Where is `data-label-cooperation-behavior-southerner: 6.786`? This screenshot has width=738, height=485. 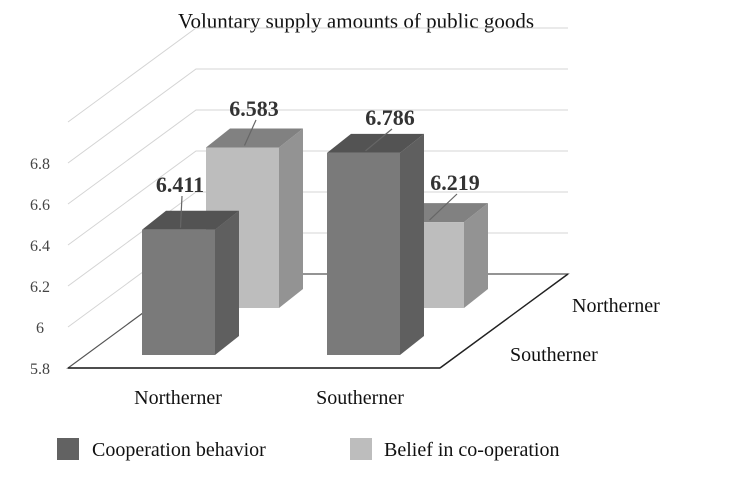
data-label-cooperation-behavior-southerner: 6.786 is located at coordinates (390, 117).